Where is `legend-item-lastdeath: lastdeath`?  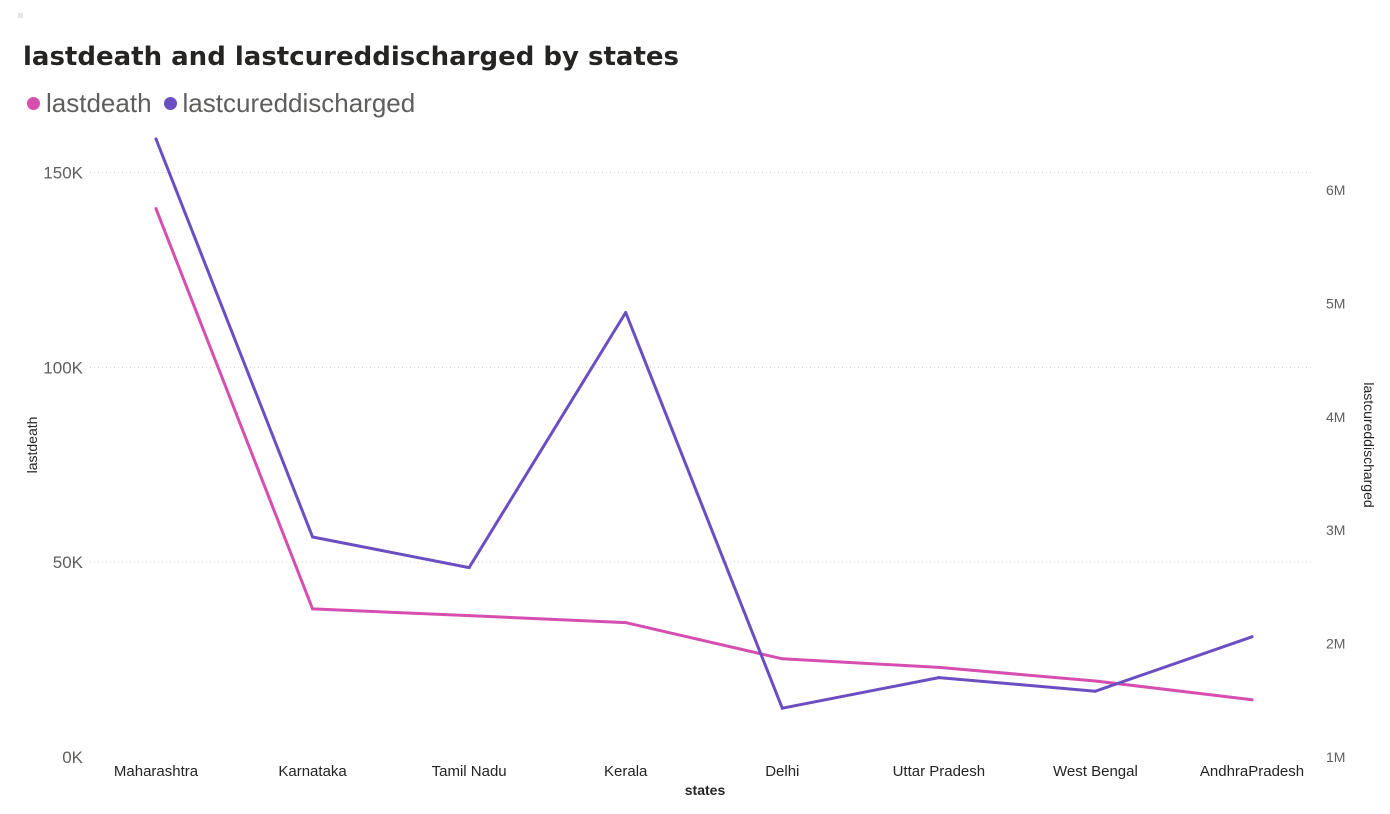
legend-item-lastdeath: lastdeath is located at coordinates (89, 103).